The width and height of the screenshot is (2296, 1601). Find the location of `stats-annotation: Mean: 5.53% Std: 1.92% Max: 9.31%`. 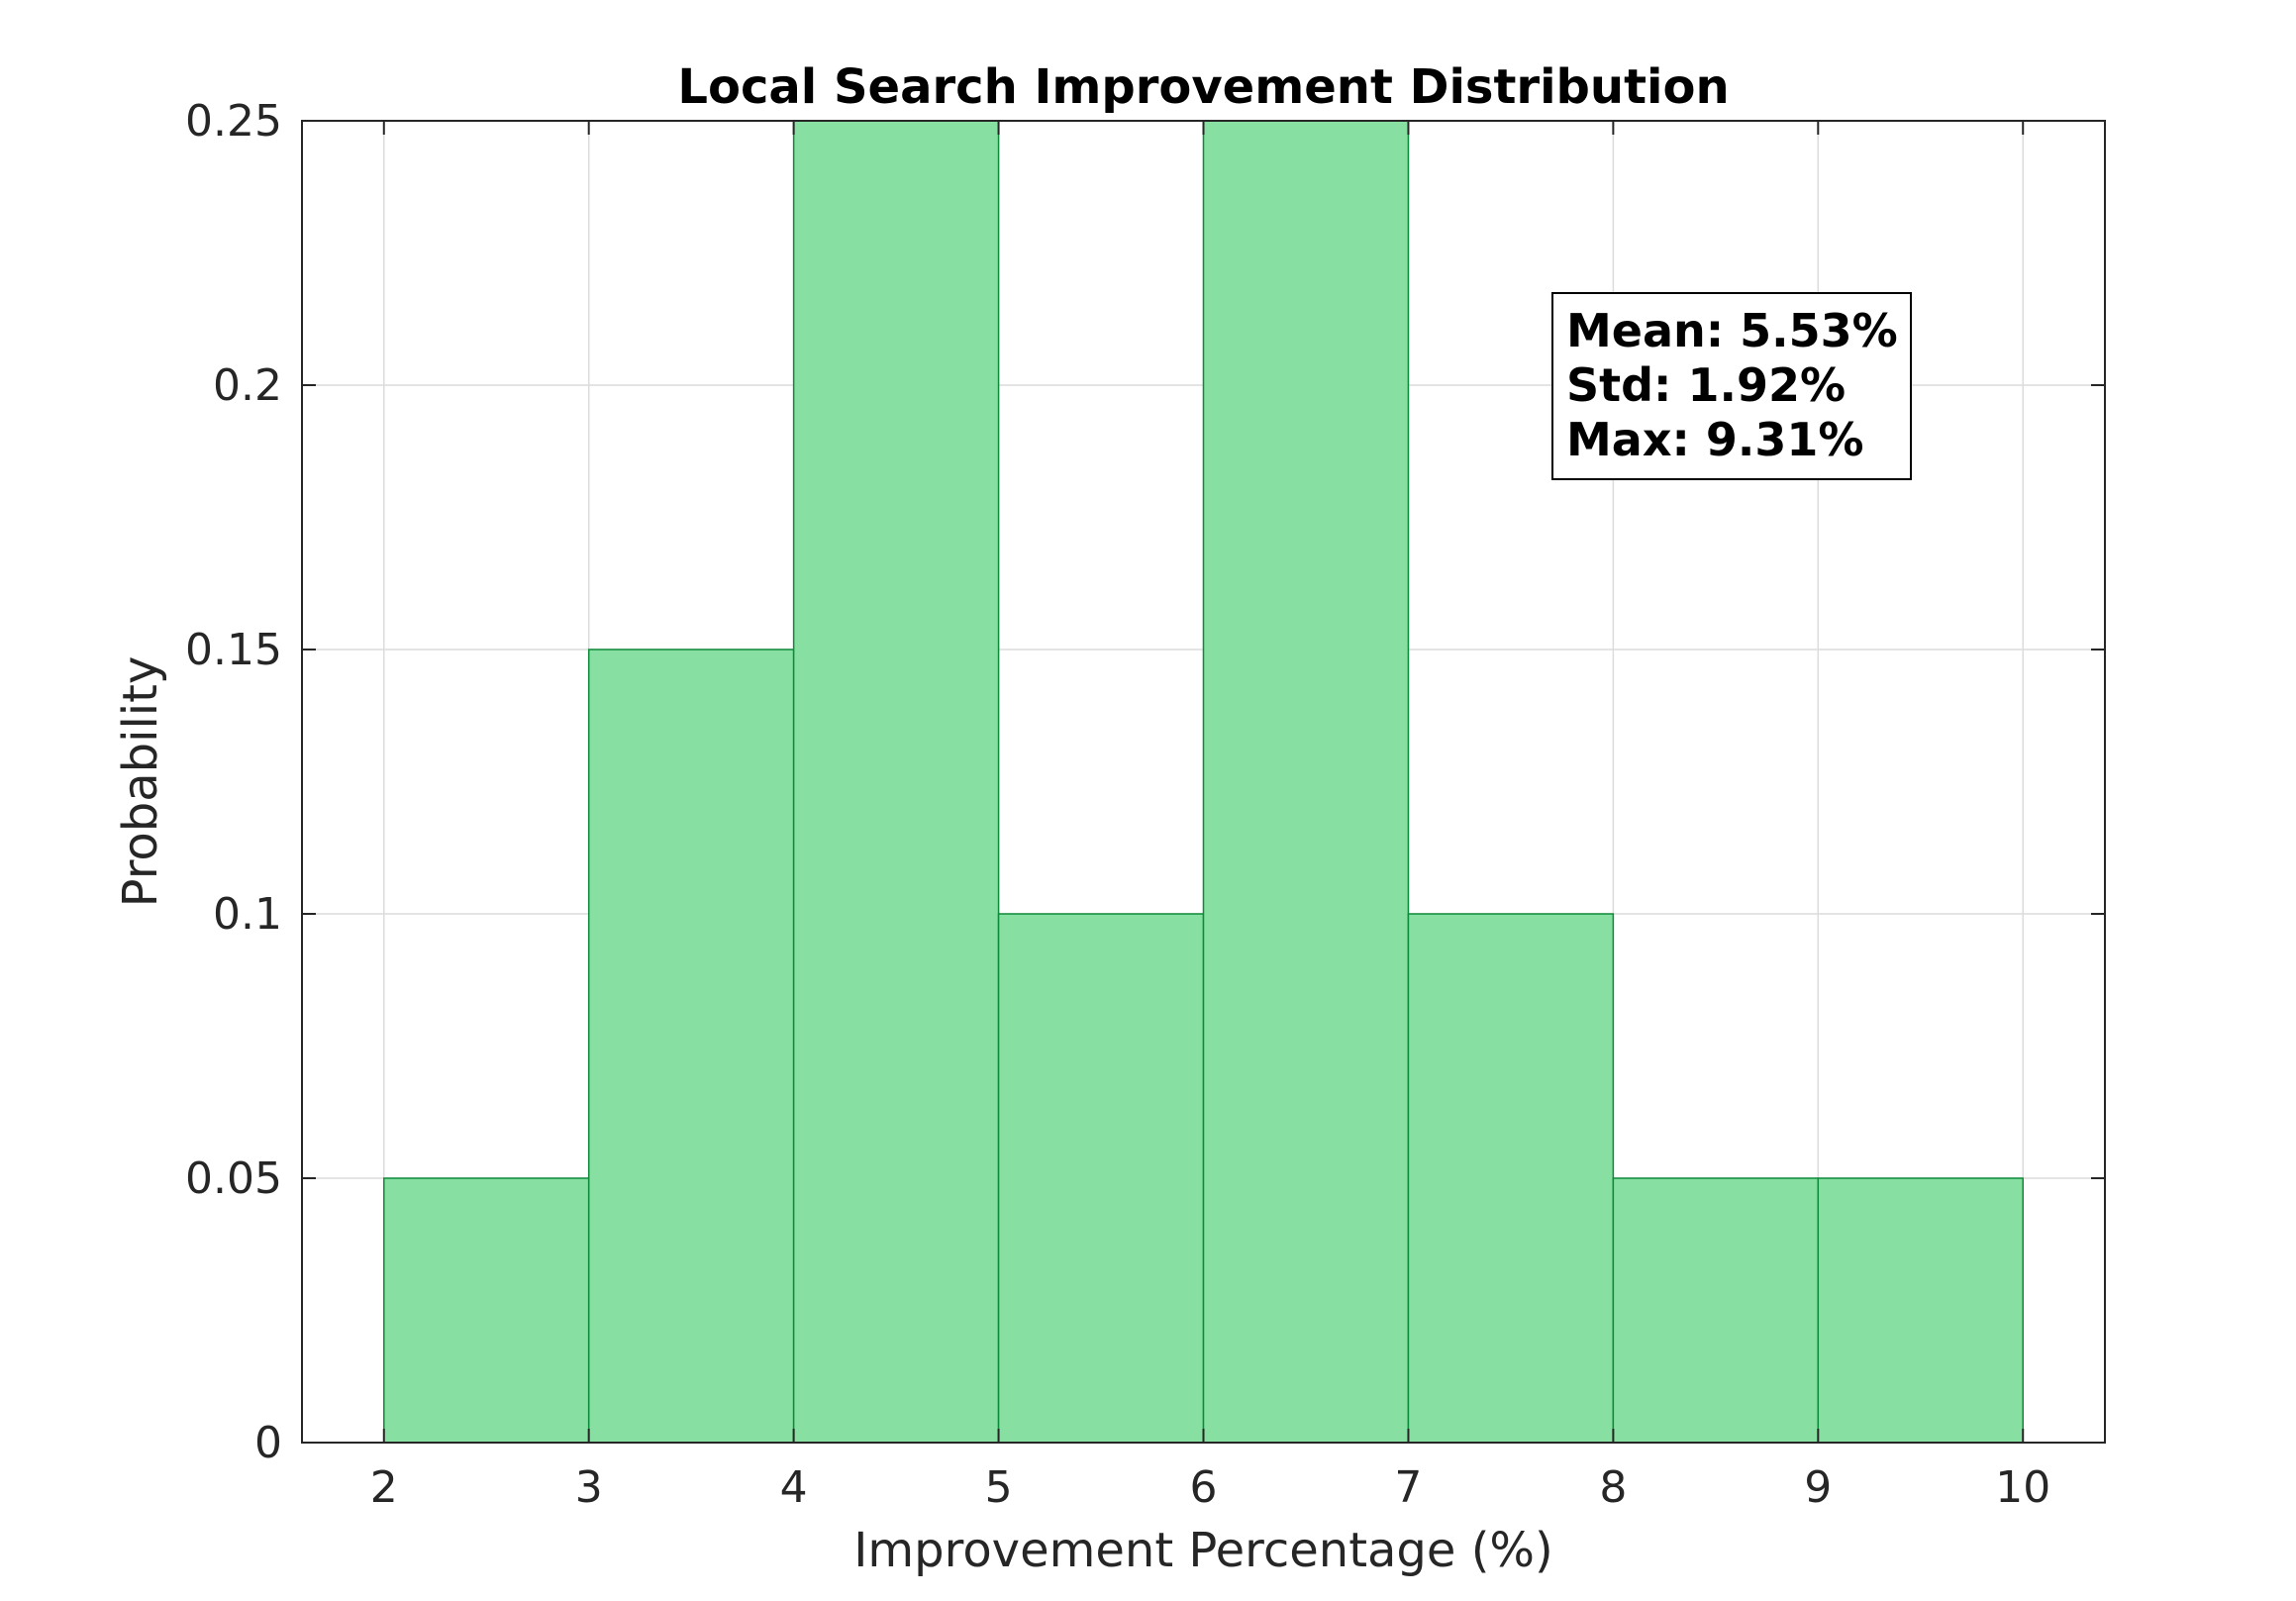

stats-annotation: Mean: 5.53% Std: 1.92% Max: 9.31% is located at coordinates (1732, 386).